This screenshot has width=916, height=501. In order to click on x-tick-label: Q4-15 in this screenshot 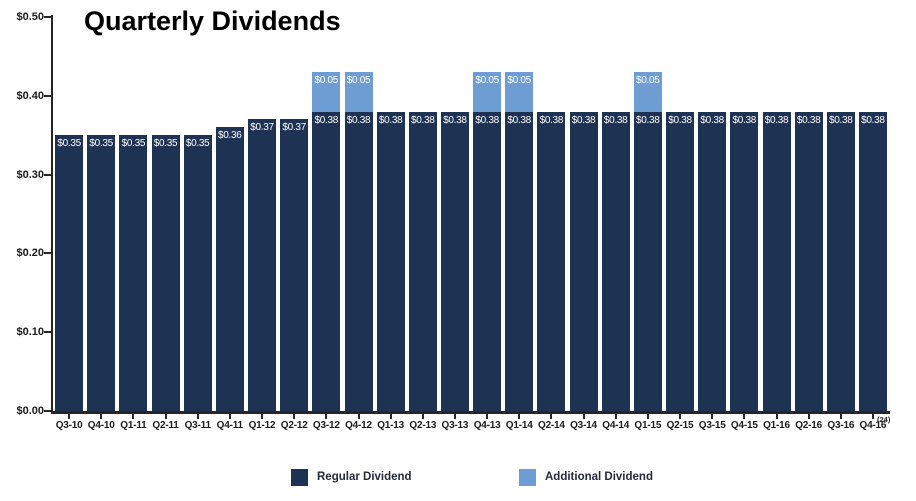, I will do `click(744, 425)`.